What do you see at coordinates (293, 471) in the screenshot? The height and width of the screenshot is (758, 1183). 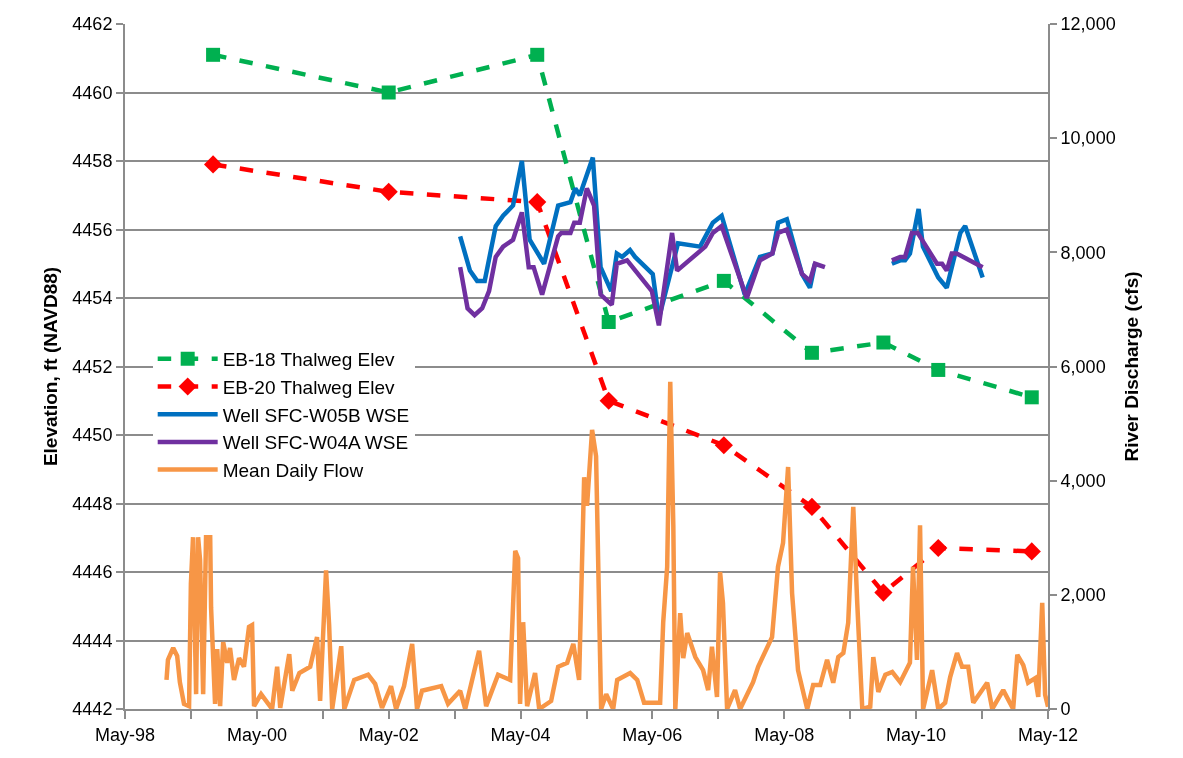 I see `legend-label: Mean Daily Flow` at bounding box center [293, 471].